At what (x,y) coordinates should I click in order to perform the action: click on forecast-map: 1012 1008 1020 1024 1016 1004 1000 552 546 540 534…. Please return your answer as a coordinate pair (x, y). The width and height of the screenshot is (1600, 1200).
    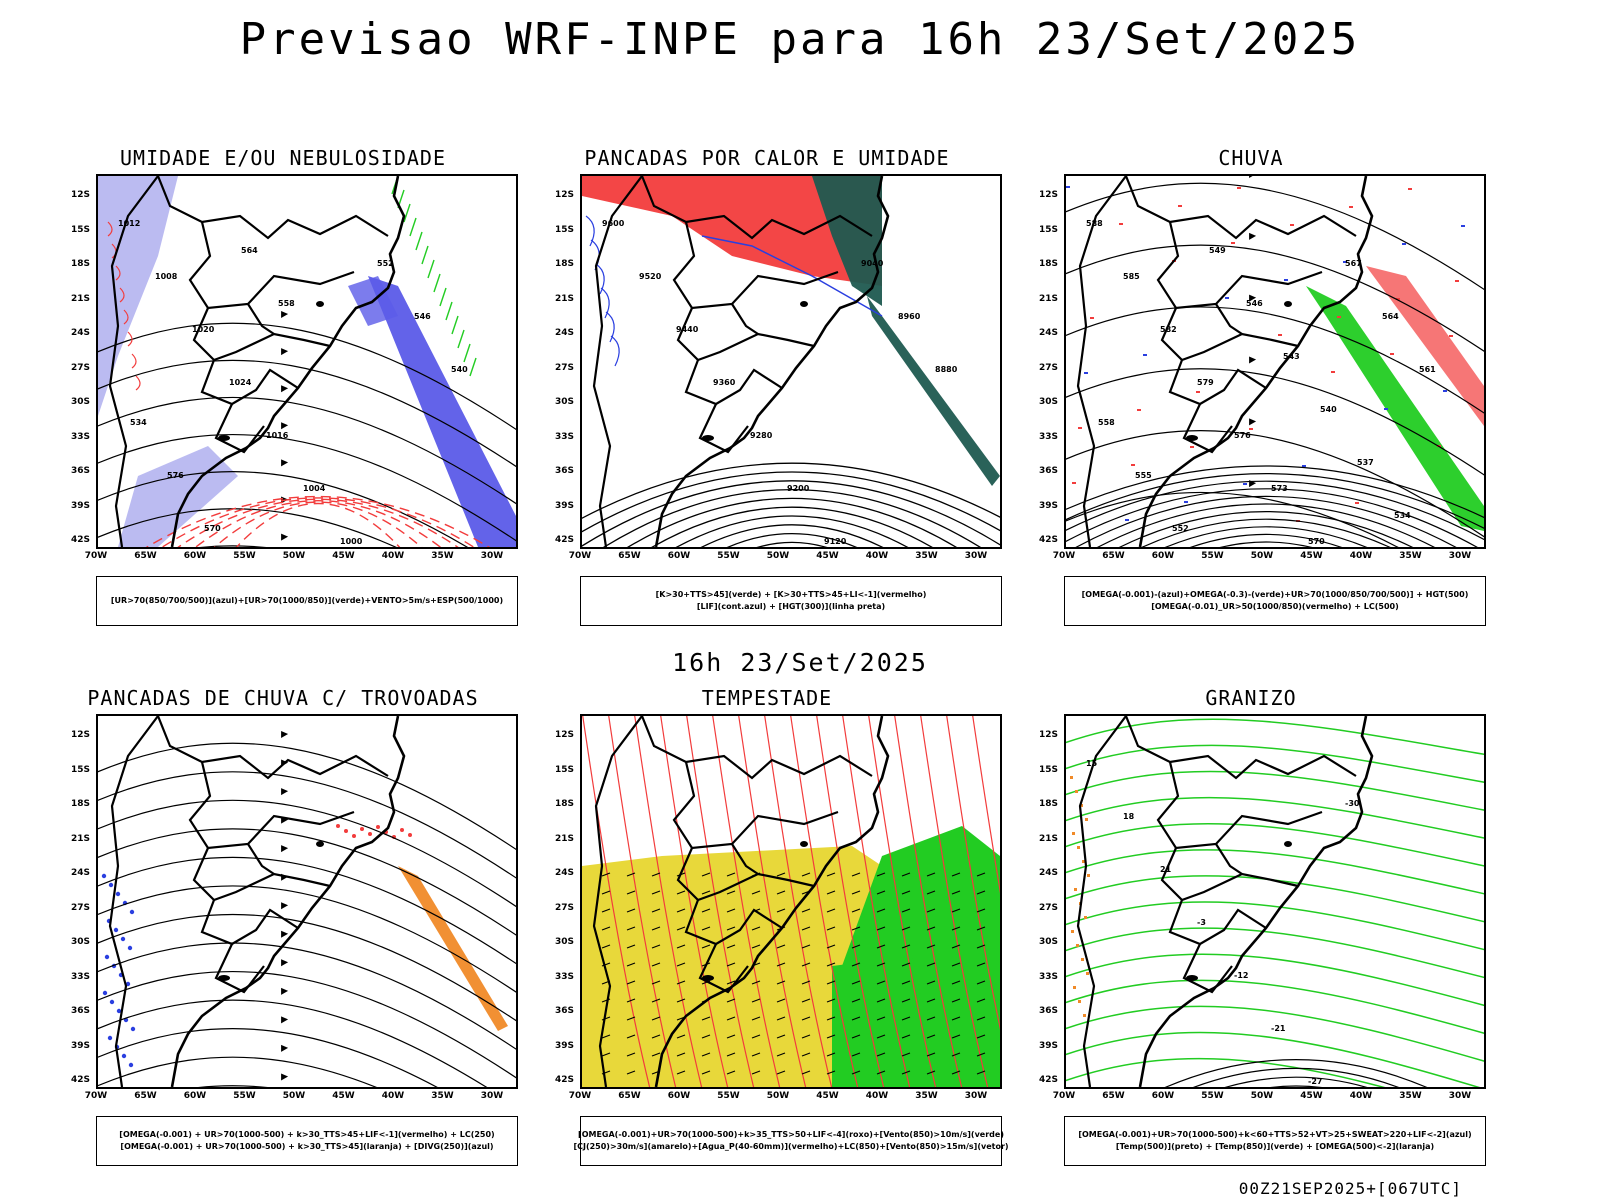
    Looking at the image, I should click on (307, 361).